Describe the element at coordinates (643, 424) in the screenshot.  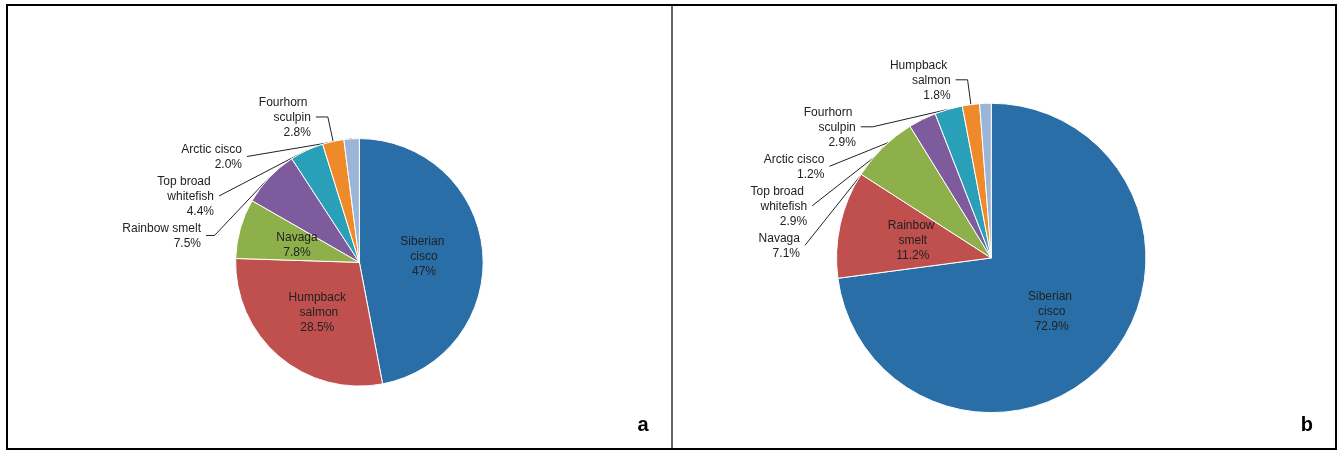
I see `text: a` at that location.